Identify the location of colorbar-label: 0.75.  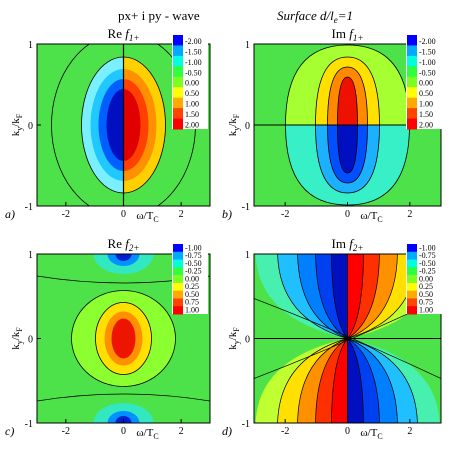
(192, 302).